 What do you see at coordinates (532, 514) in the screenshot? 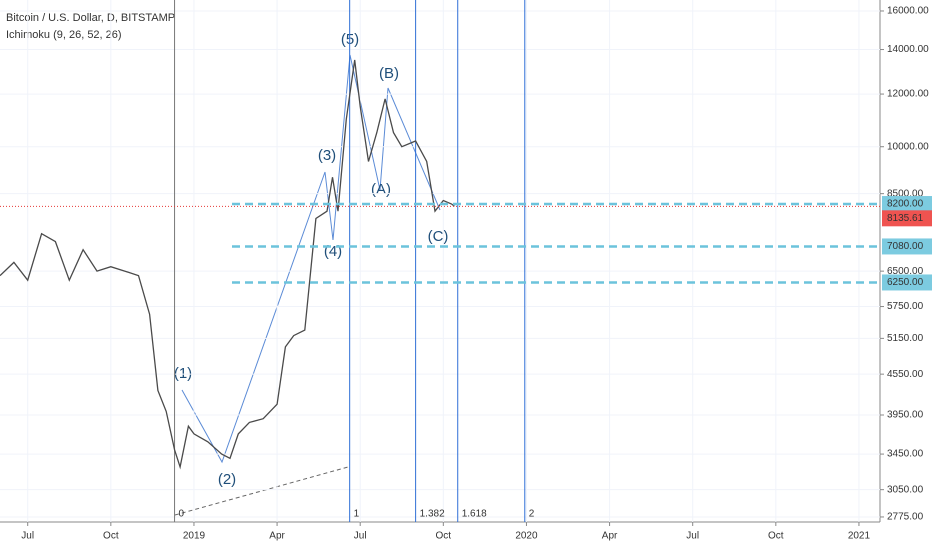
I see `fib-label: 2` at bounding box center [532, 514].